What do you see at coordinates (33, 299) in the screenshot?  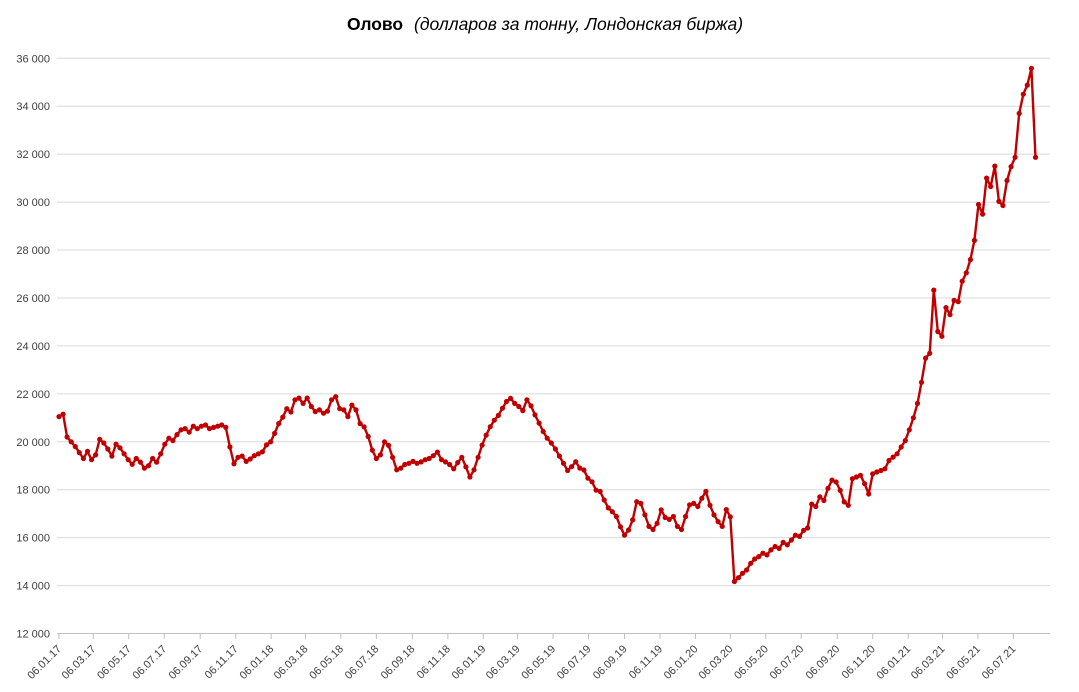 I see `y-axis-label: 26 000` at bounding box center [33, 299].